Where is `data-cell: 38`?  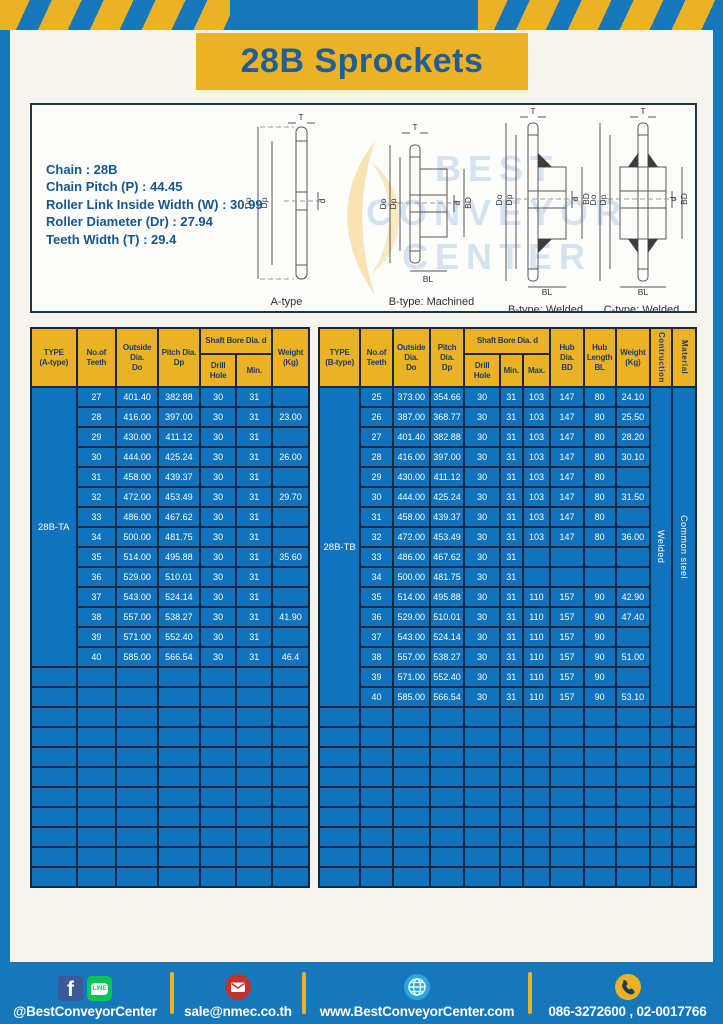 data-cell: 38 is located at coordinates (96, 617).